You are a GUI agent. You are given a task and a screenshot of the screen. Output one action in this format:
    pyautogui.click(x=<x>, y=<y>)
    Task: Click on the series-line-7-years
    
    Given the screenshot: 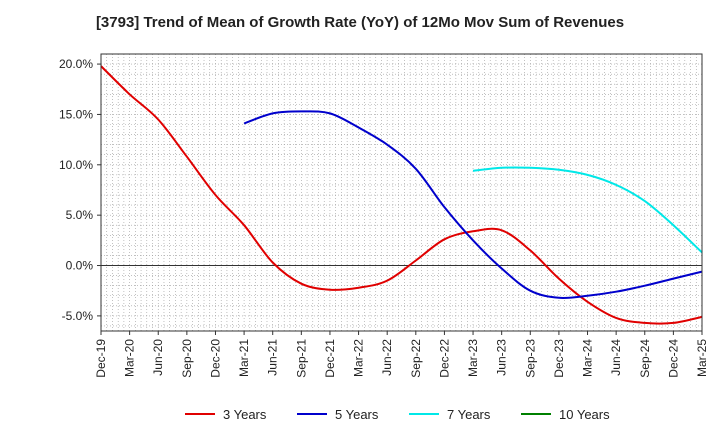 What is the action you would take?
    pyautogui.click(x=587, y=210)
    